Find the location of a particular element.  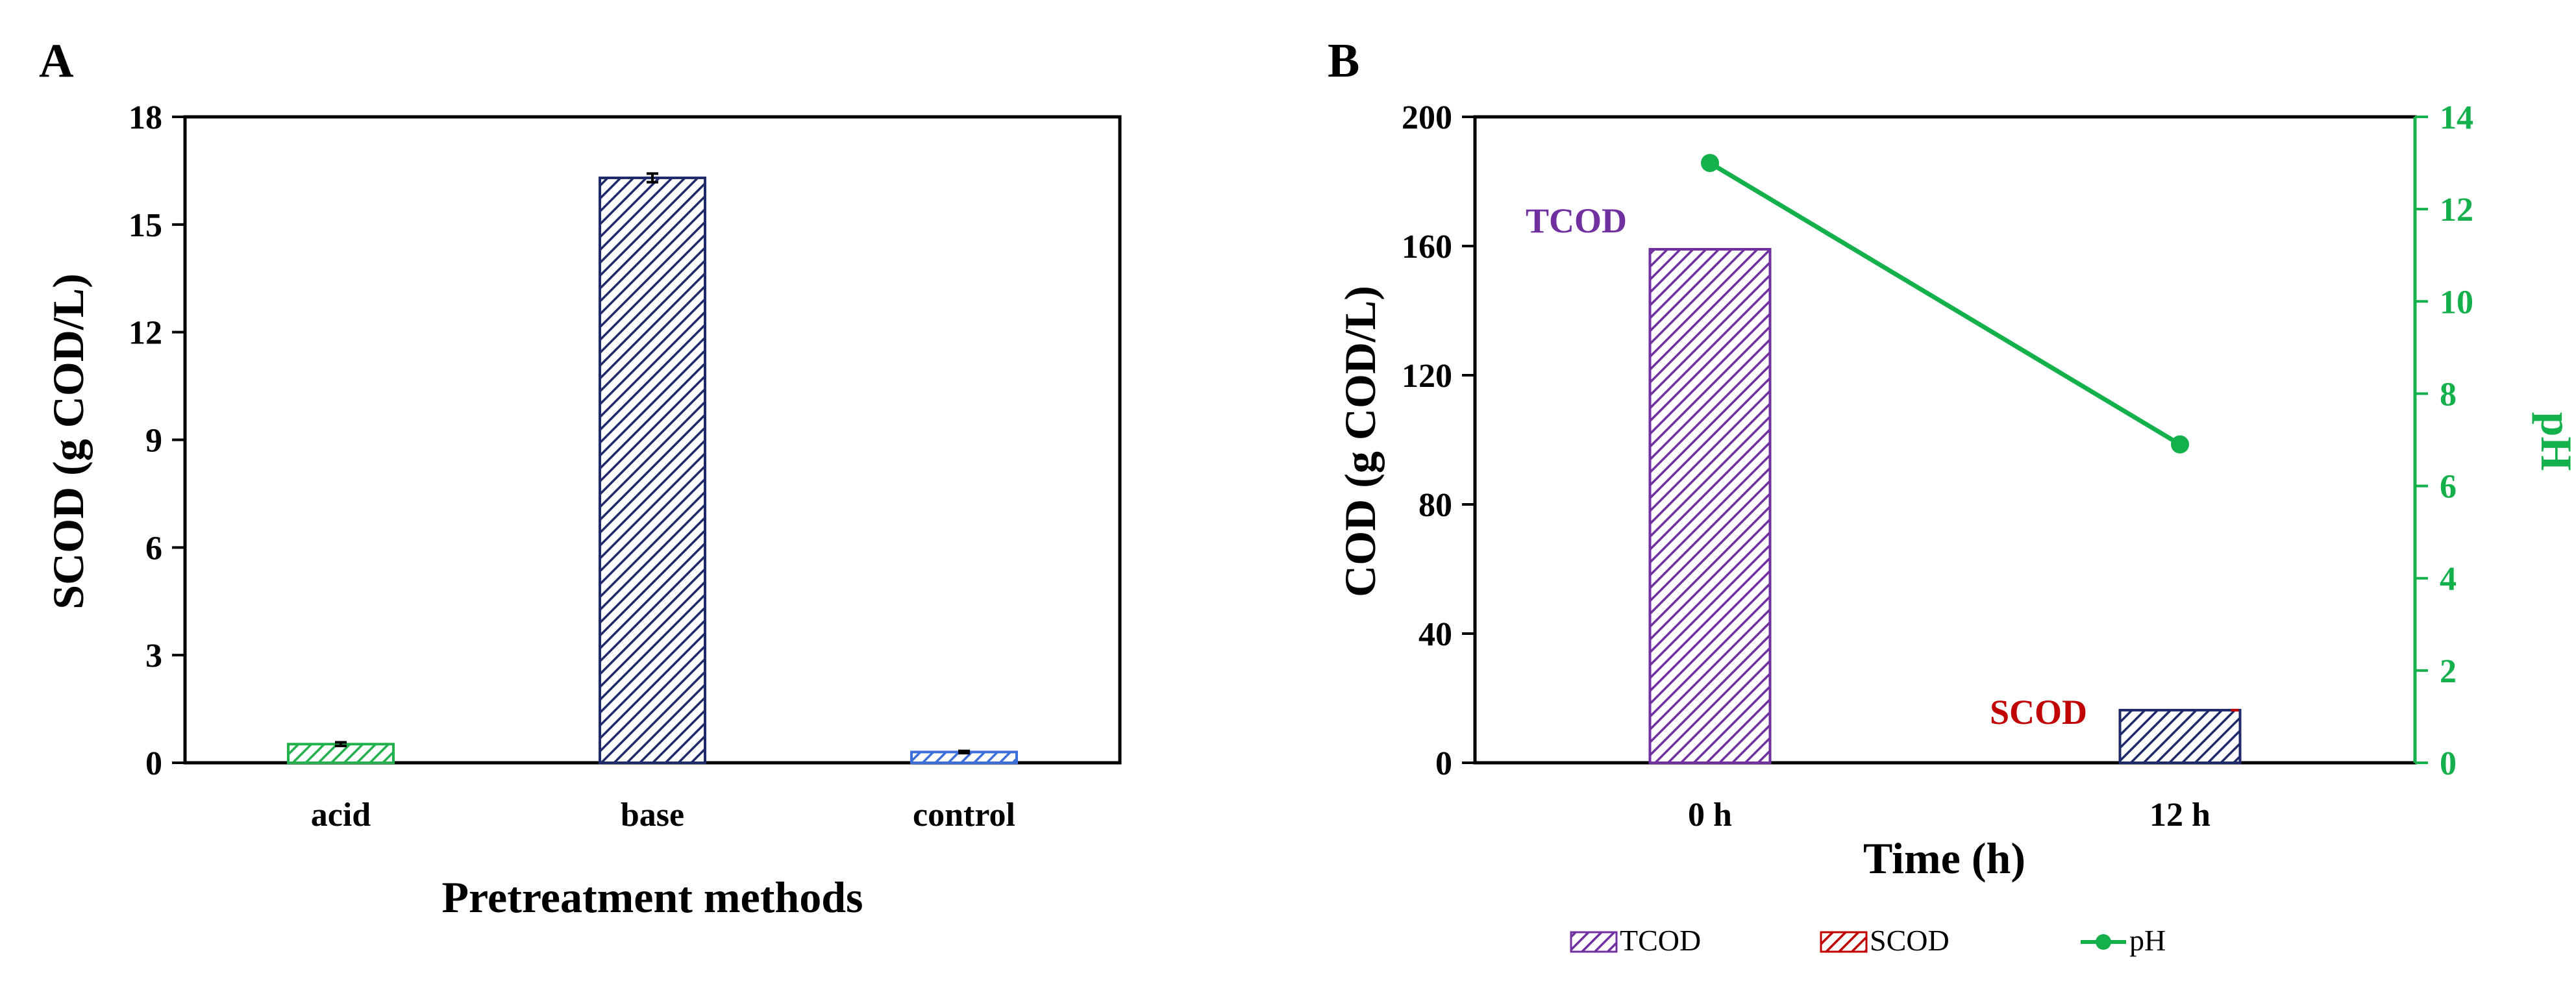

legend-swatch-scod is located at coordinates (1844, 942).